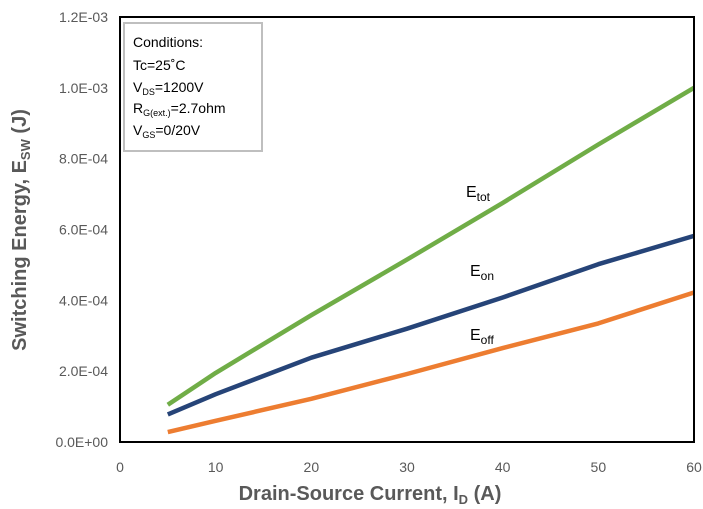 This screenshot has width=703, height=509. I want to click on series-labels: Etot Eon Eoff, so click(480, 265).